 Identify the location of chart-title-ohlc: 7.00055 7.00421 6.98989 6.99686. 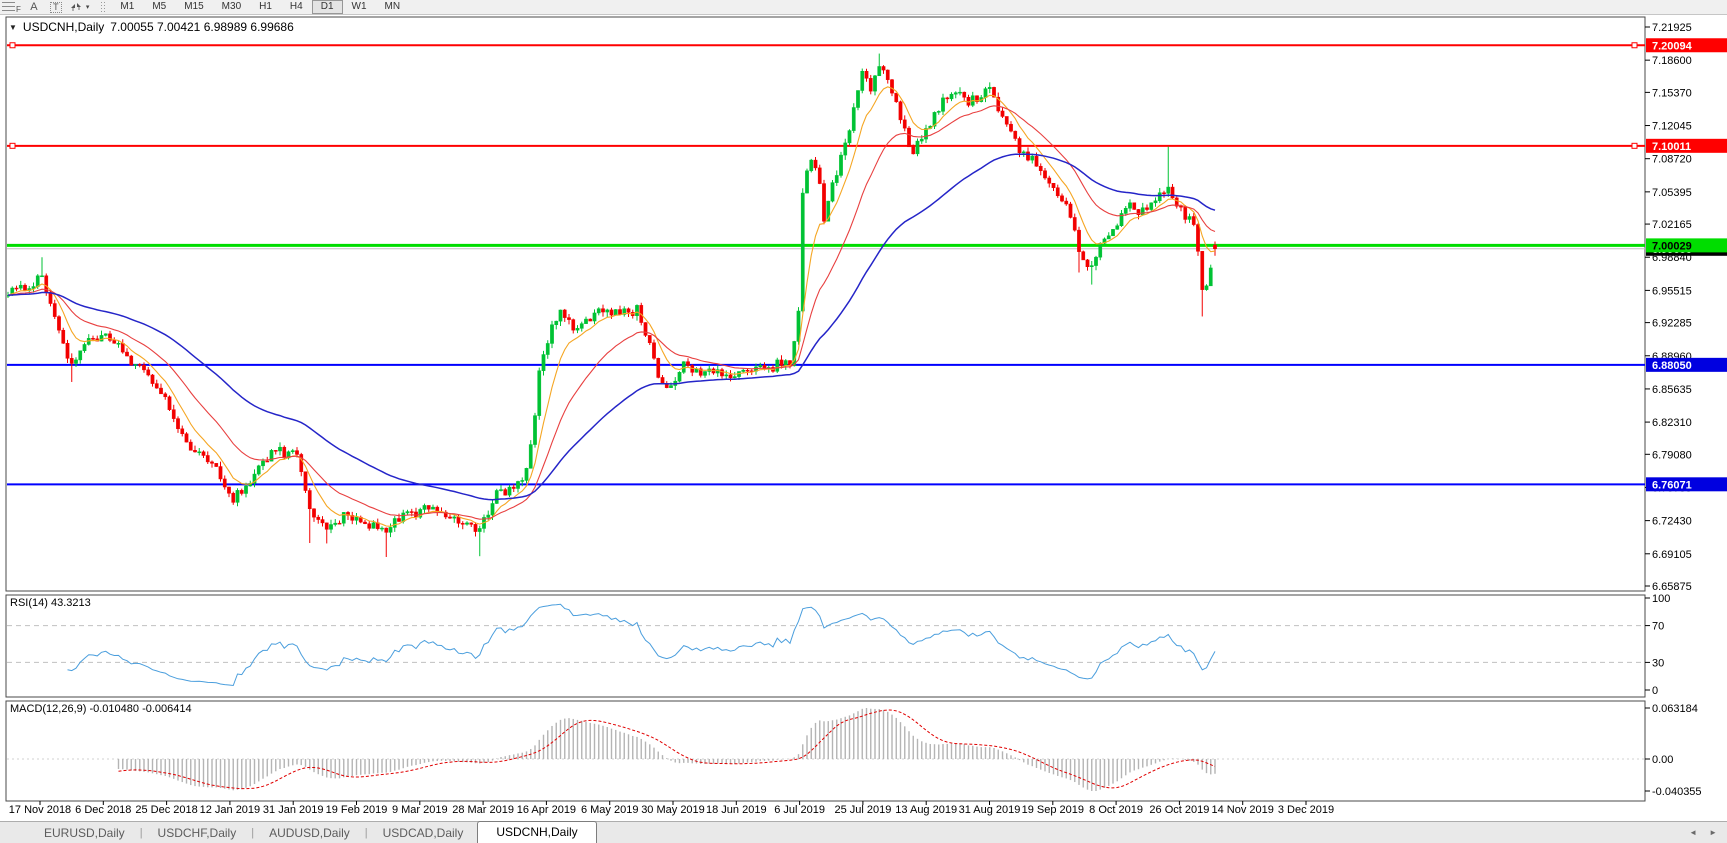
(202, 27).